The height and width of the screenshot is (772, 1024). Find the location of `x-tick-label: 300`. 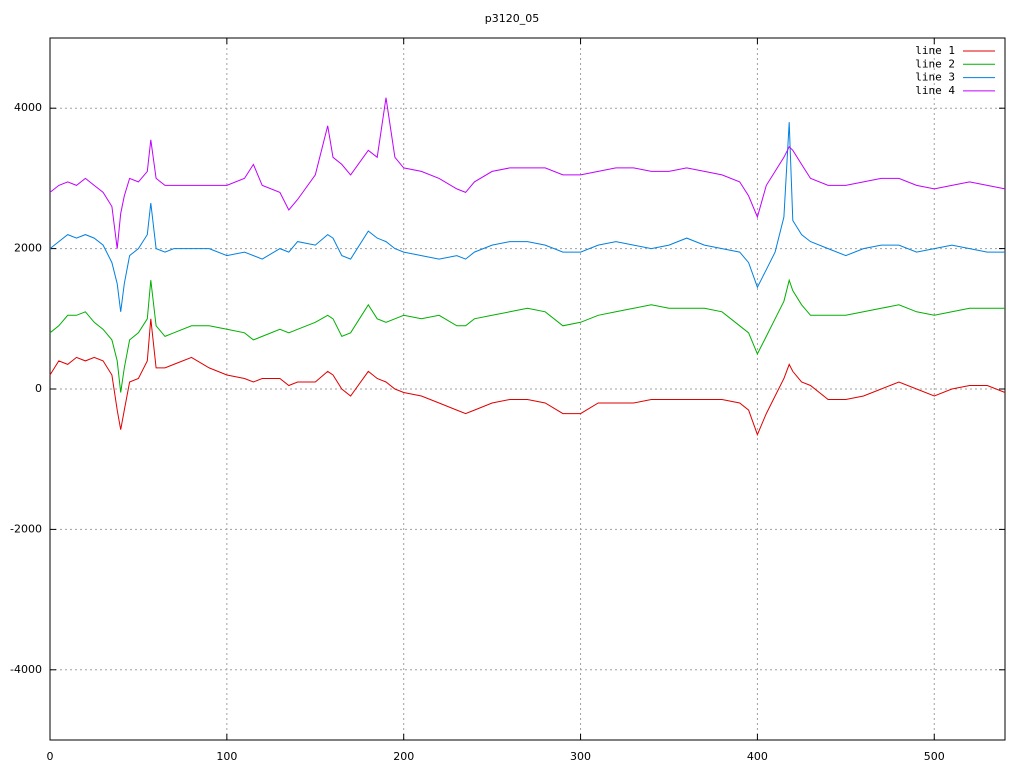

x-tick-label: 300 is located at coordinates (580, 756).